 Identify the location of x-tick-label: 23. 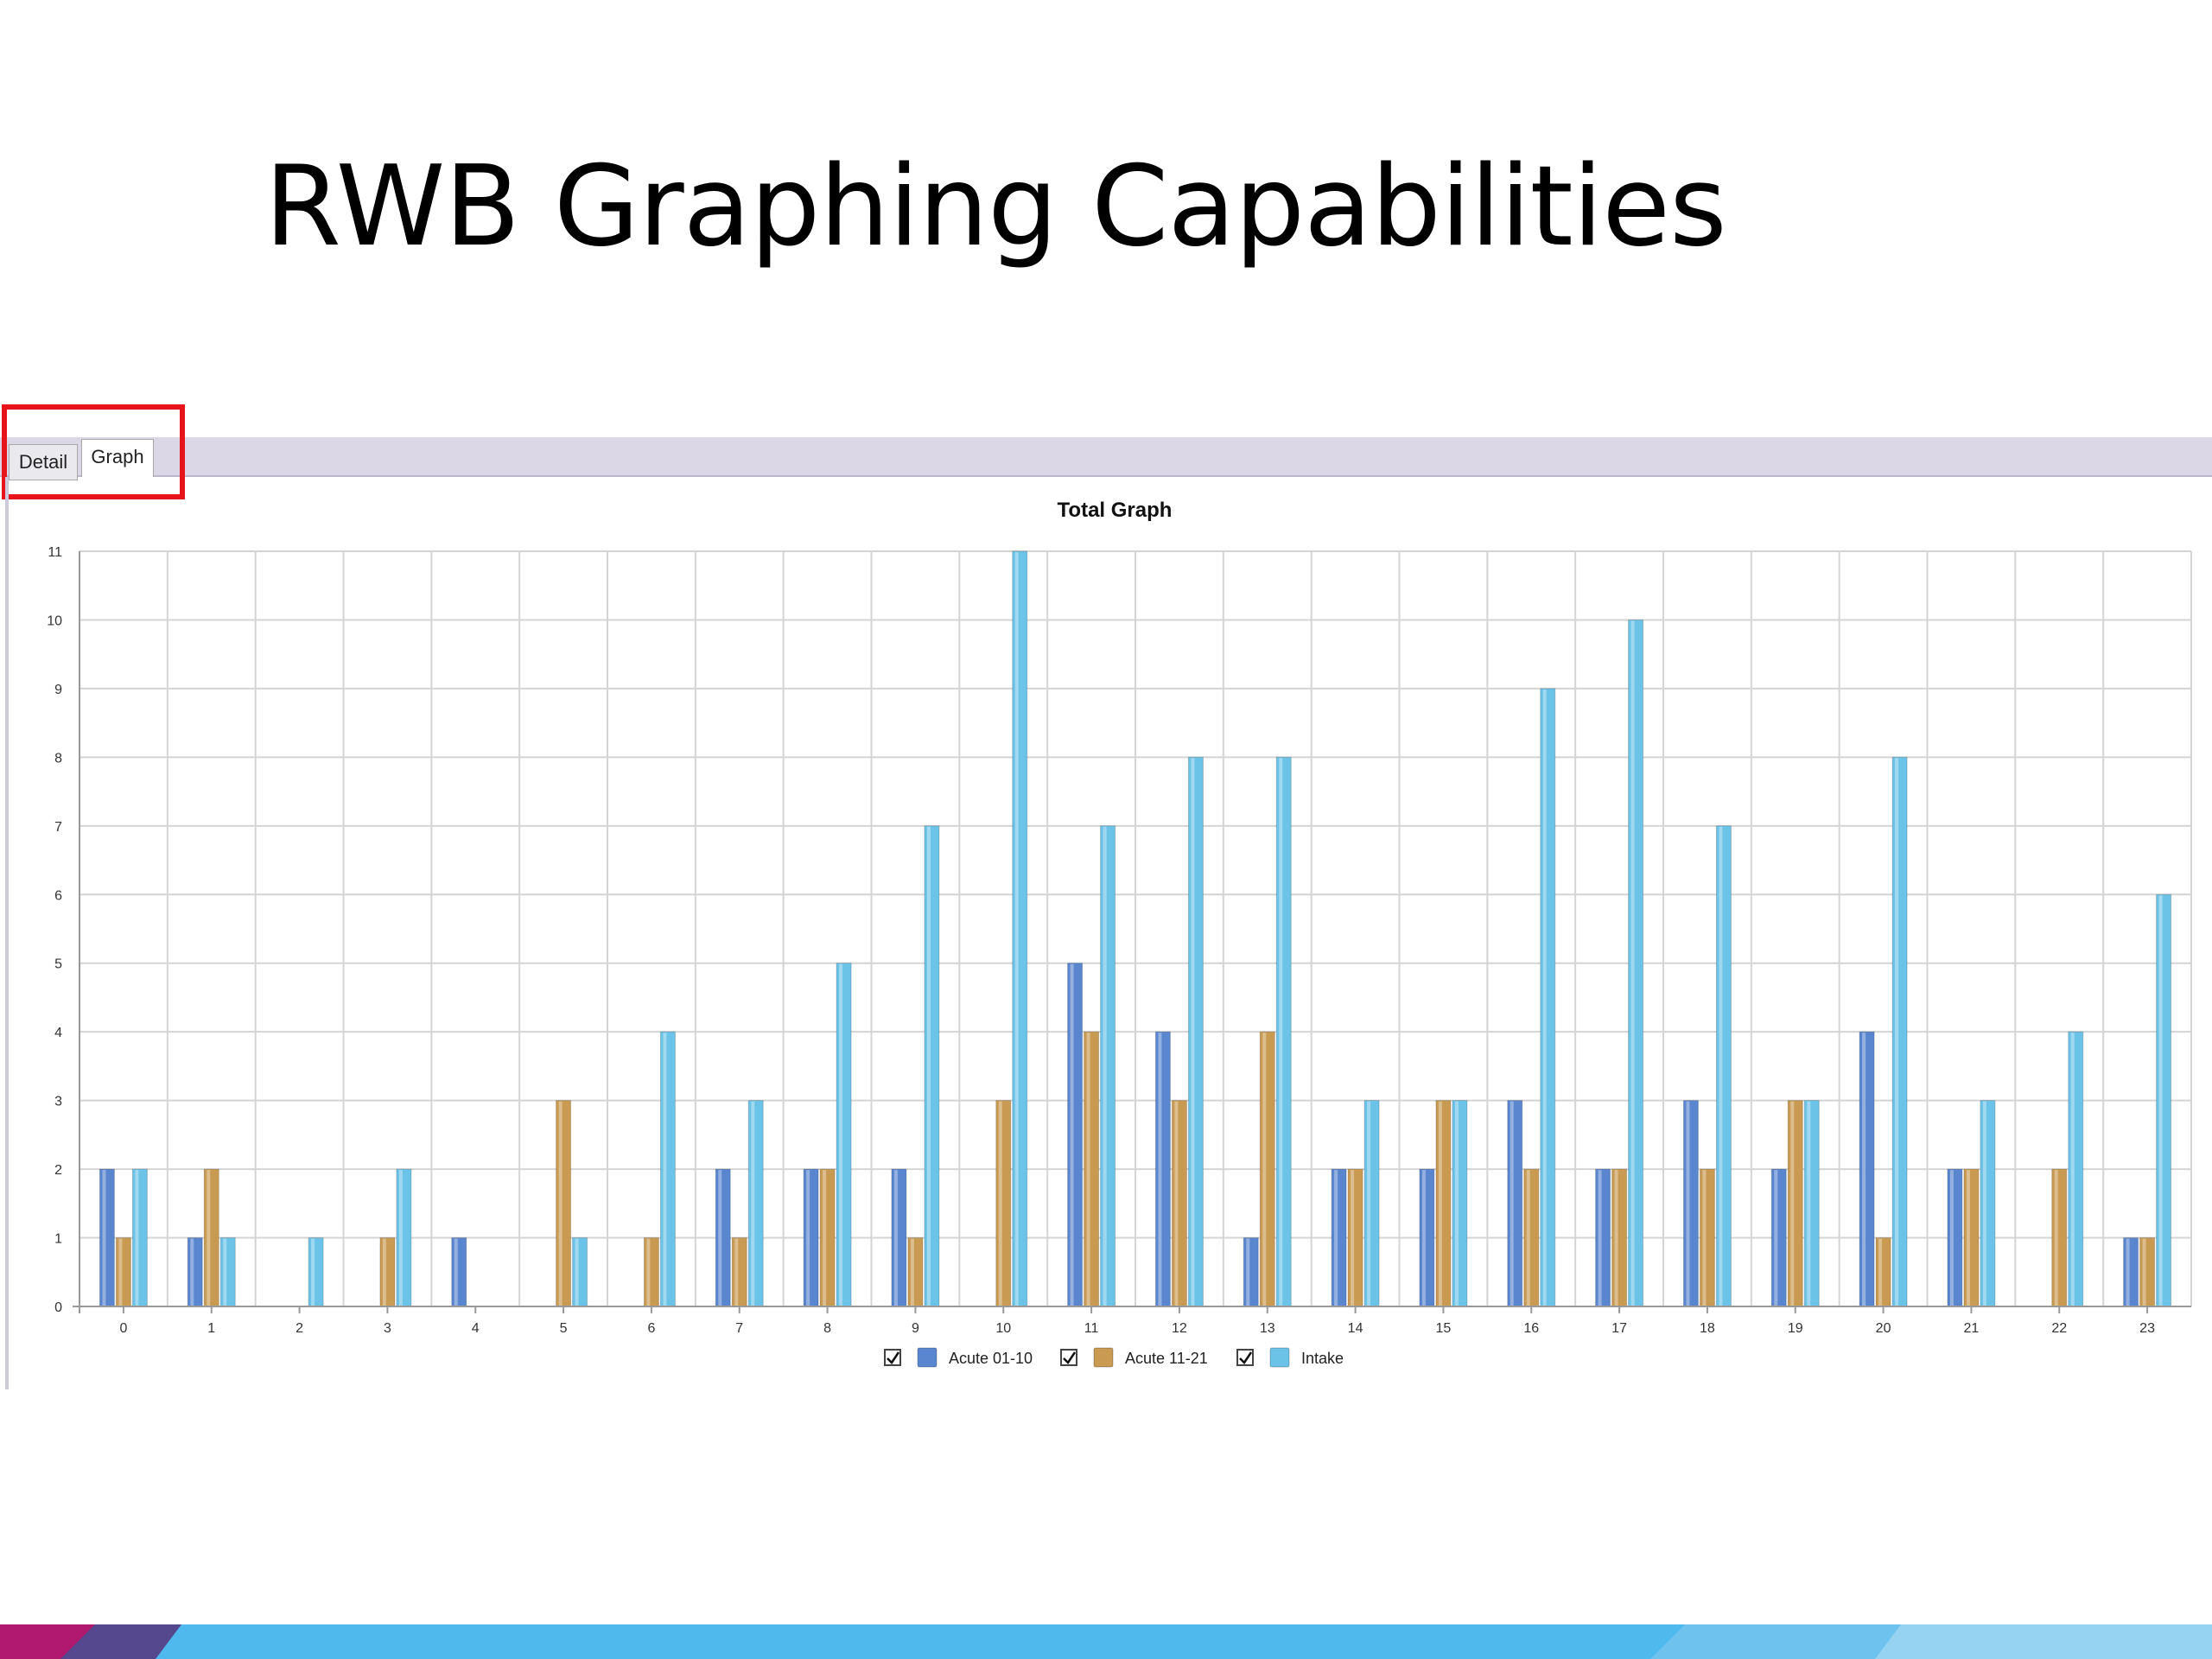
(2147, 1328).